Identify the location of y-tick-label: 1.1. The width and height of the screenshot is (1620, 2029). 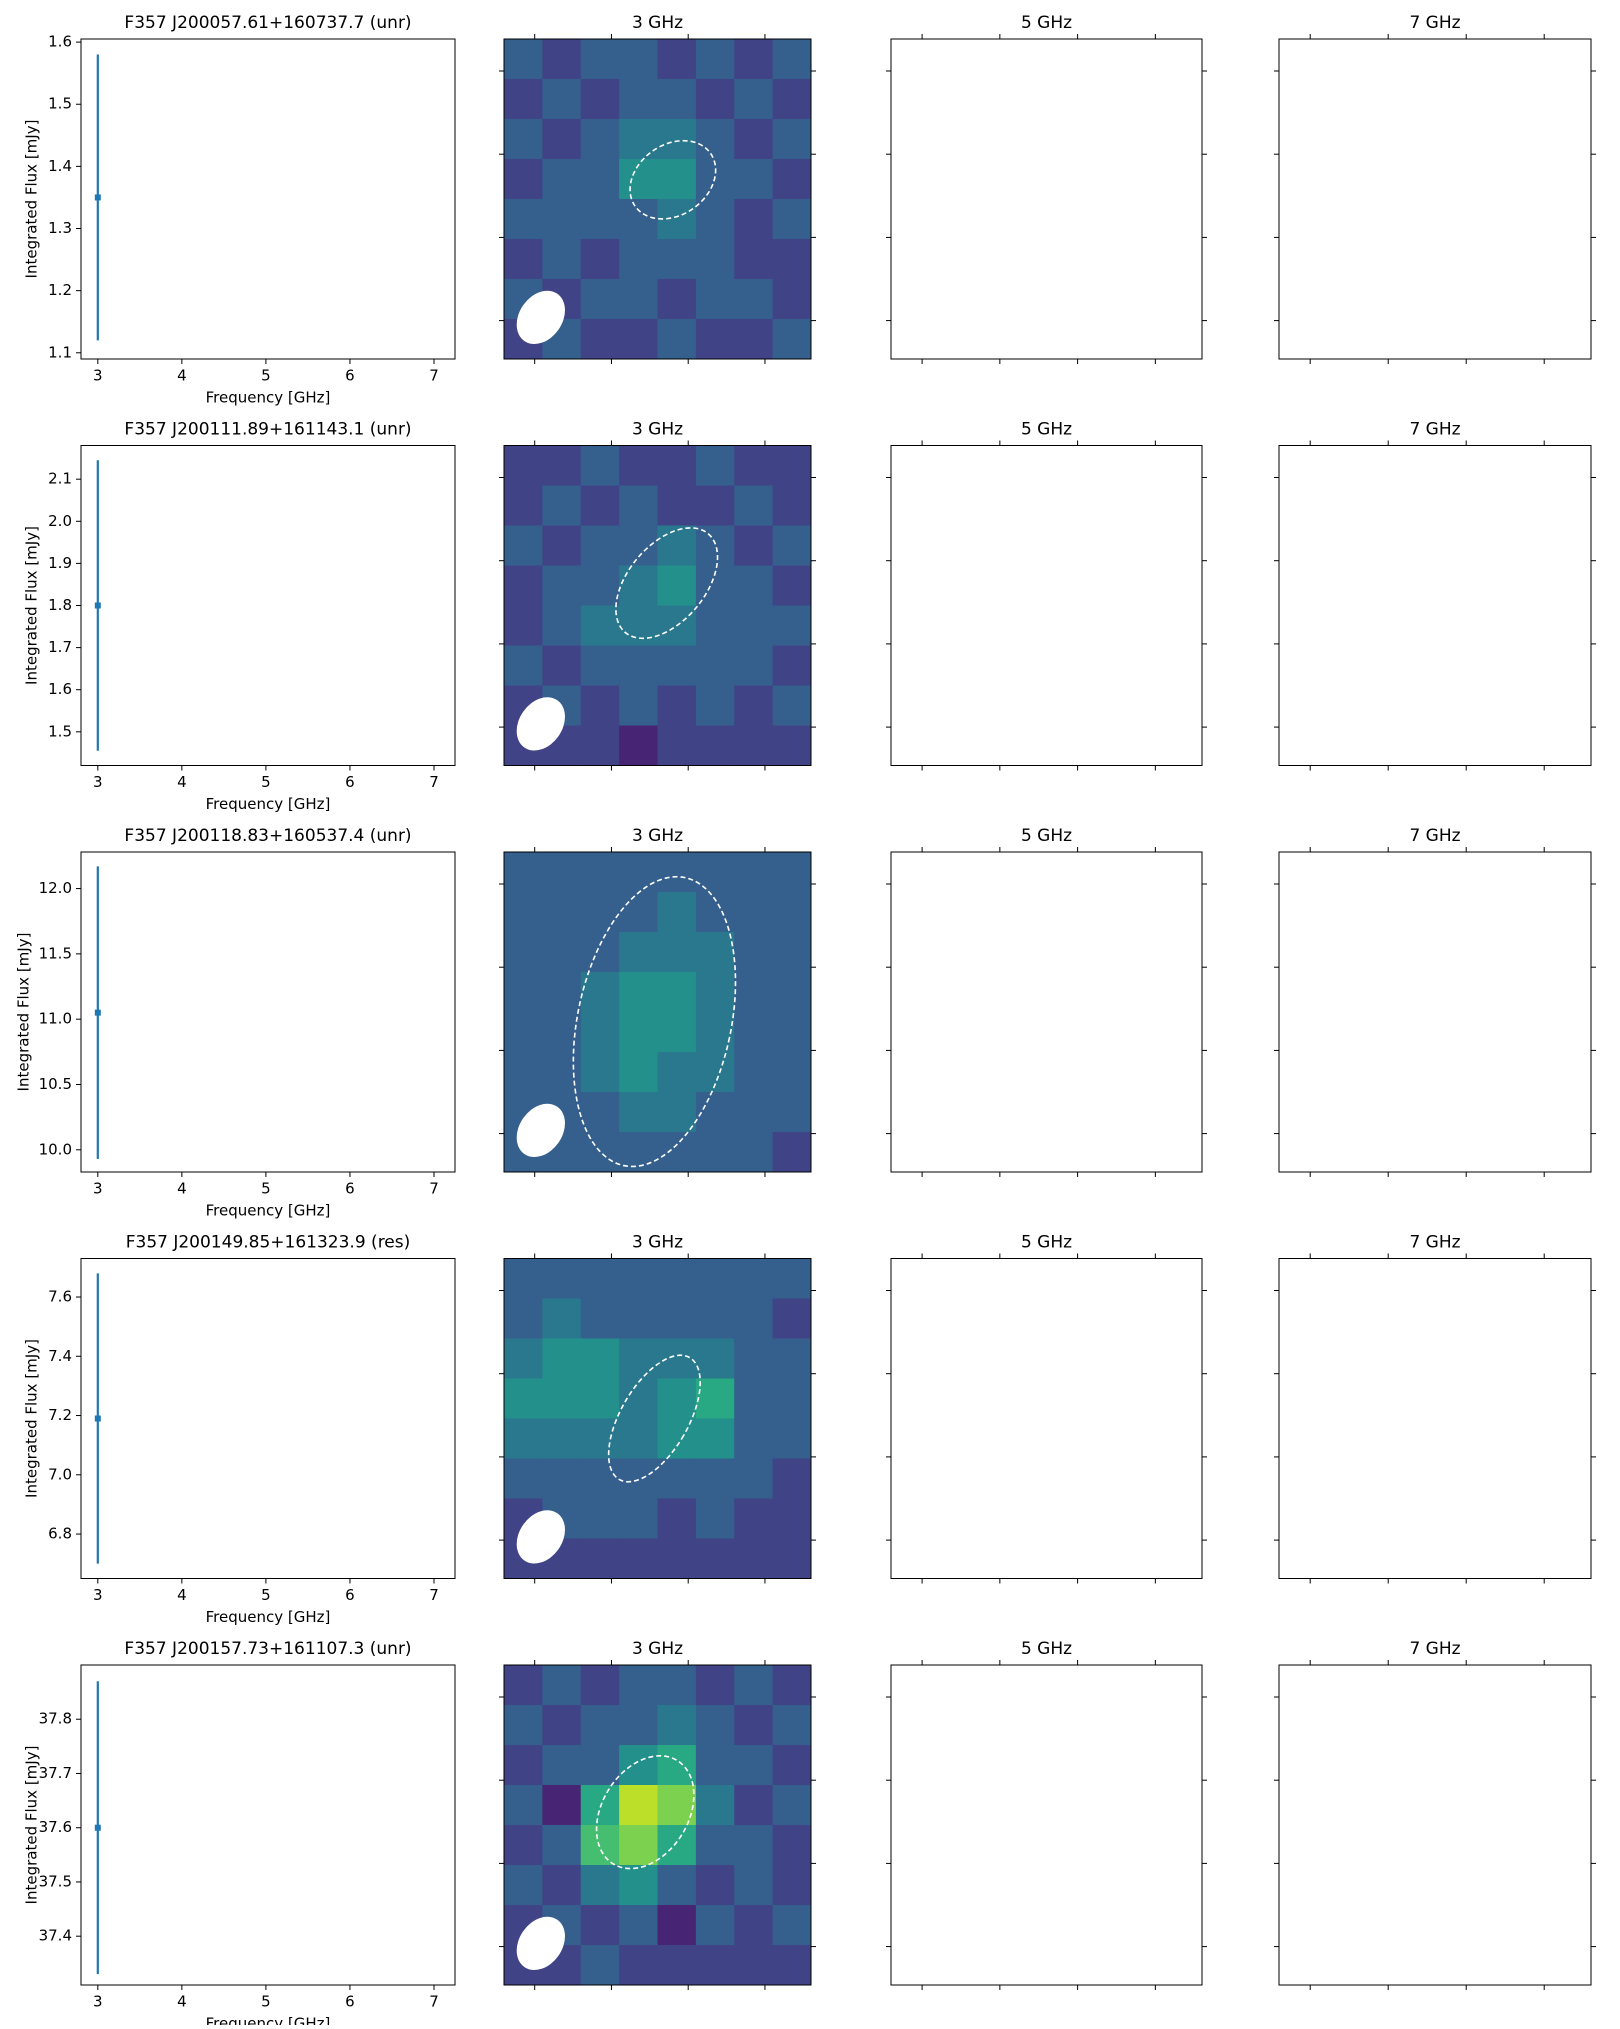
(60, 352).